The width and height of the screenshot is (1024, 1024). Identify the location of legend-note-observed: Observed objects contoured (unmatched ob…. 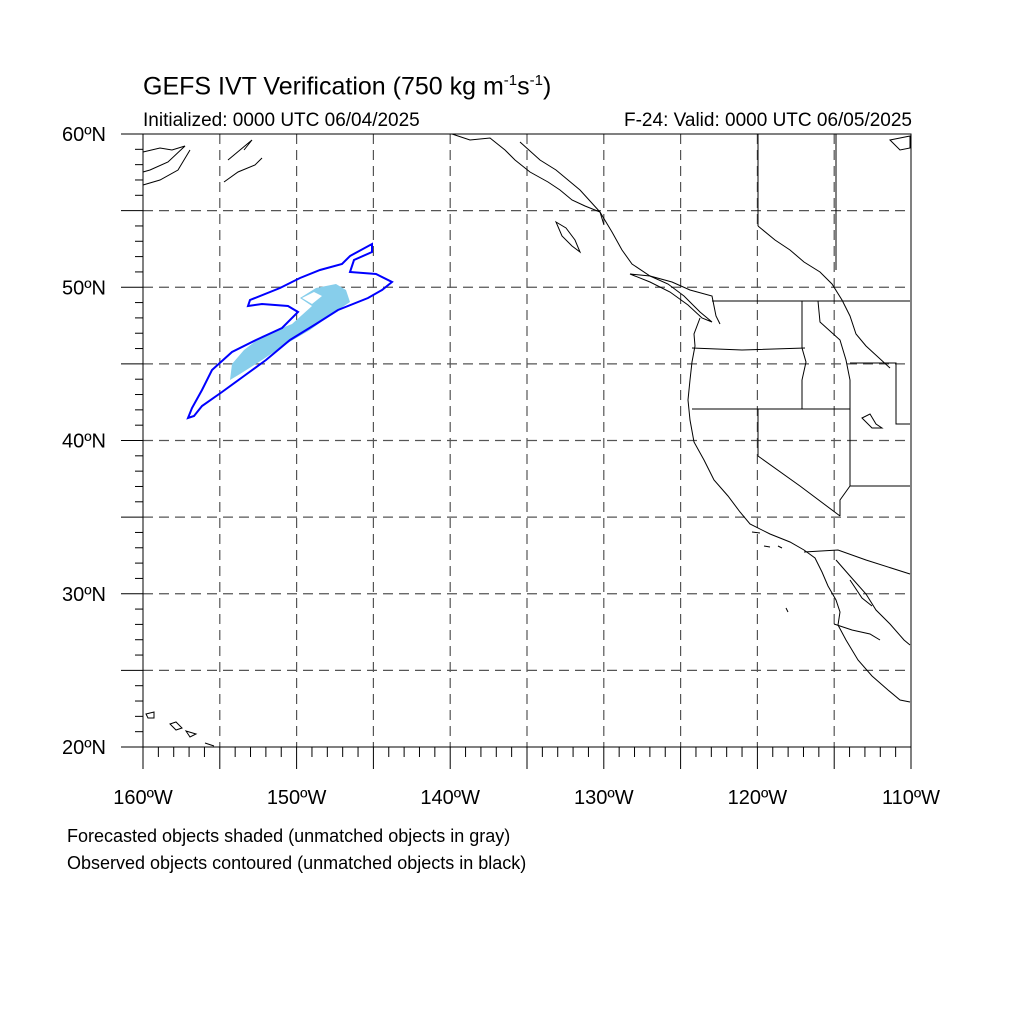
(297, 863).